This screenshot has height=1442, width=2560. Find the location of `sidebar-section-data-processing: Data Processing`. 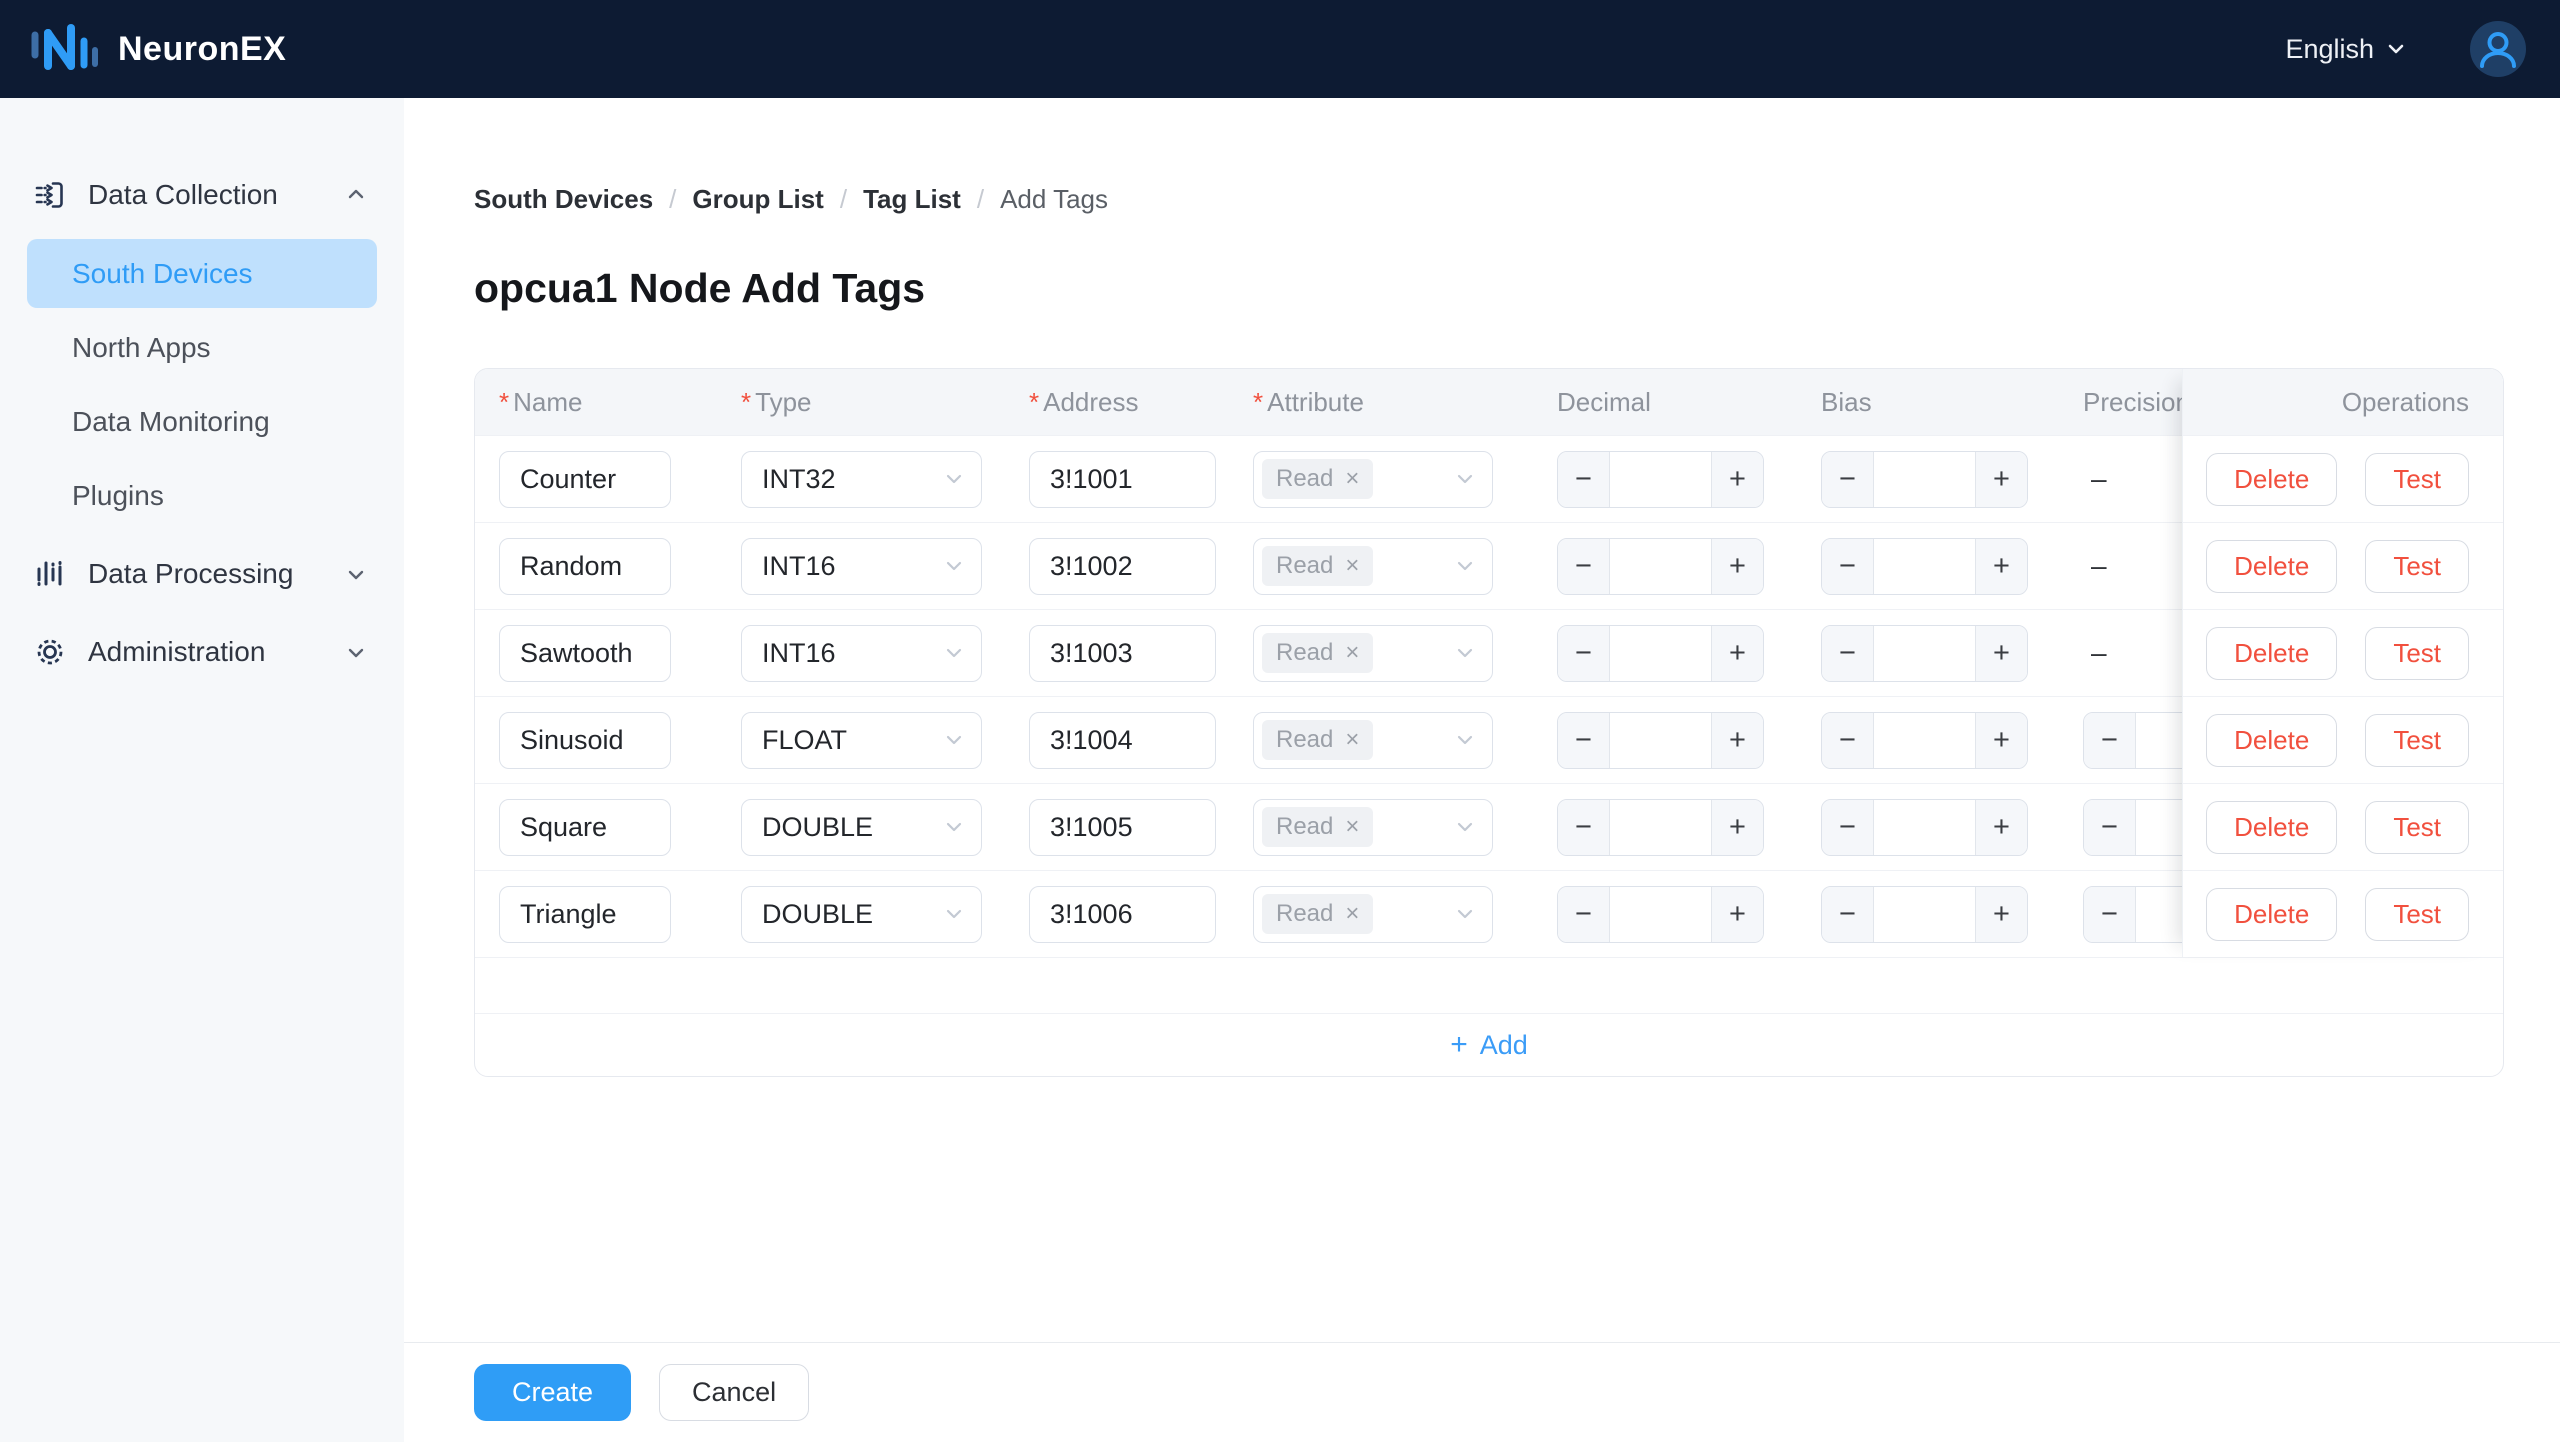

sidebar-section-data-processing: Data Processing is located at coordinates (202, 574).